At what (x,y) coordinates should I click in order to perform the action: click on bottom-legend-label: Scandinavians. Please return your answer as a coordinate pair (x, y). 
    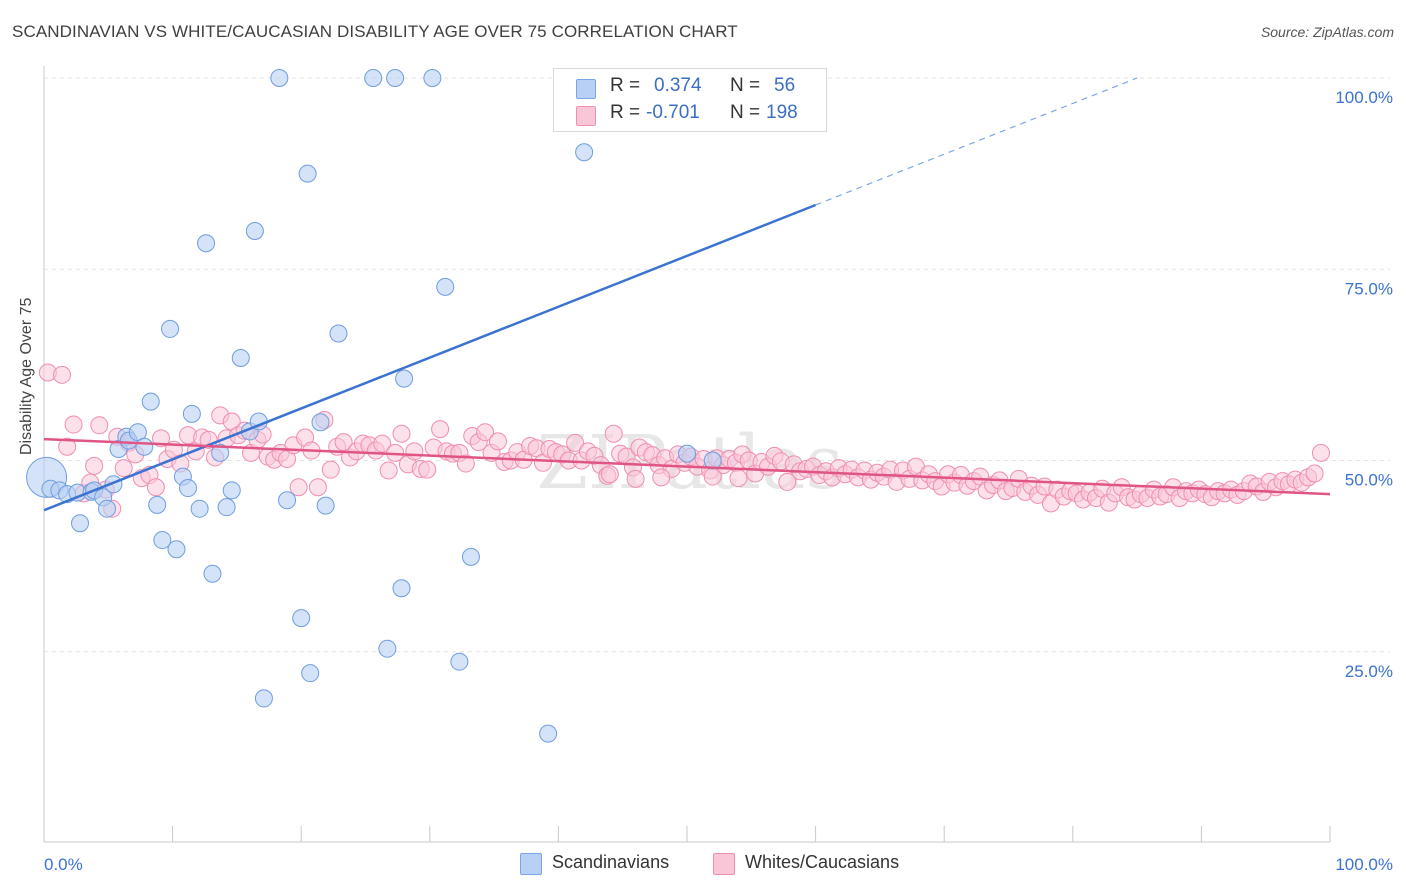
    Looking at the image, I should click on (611, 862).